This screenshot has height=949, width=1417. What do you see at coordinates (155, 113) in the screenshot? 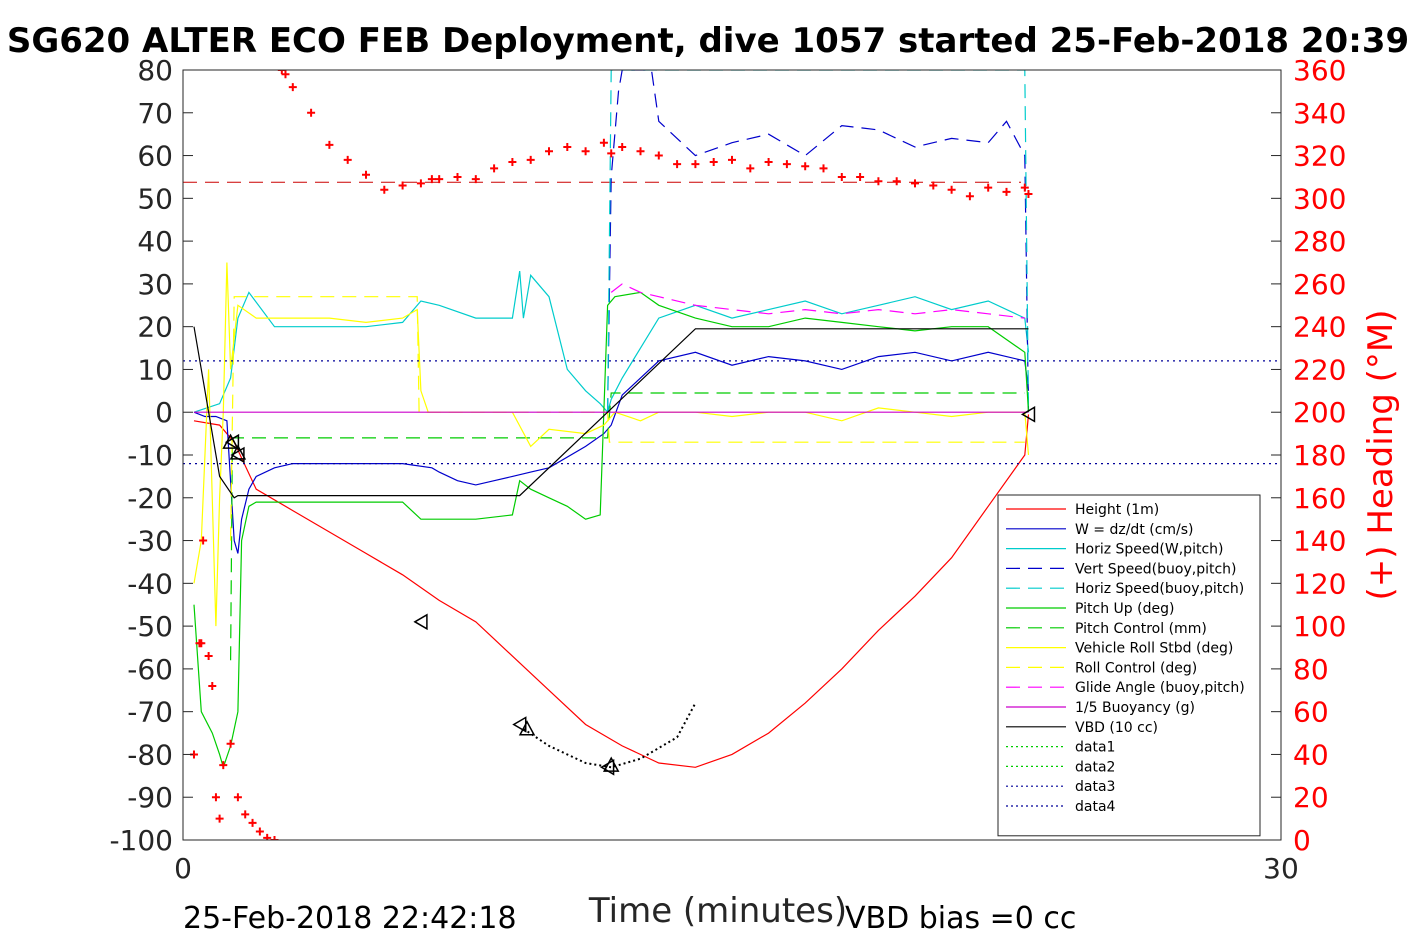
I see `y-tick-label: 70` at bounding box center [155, 113].